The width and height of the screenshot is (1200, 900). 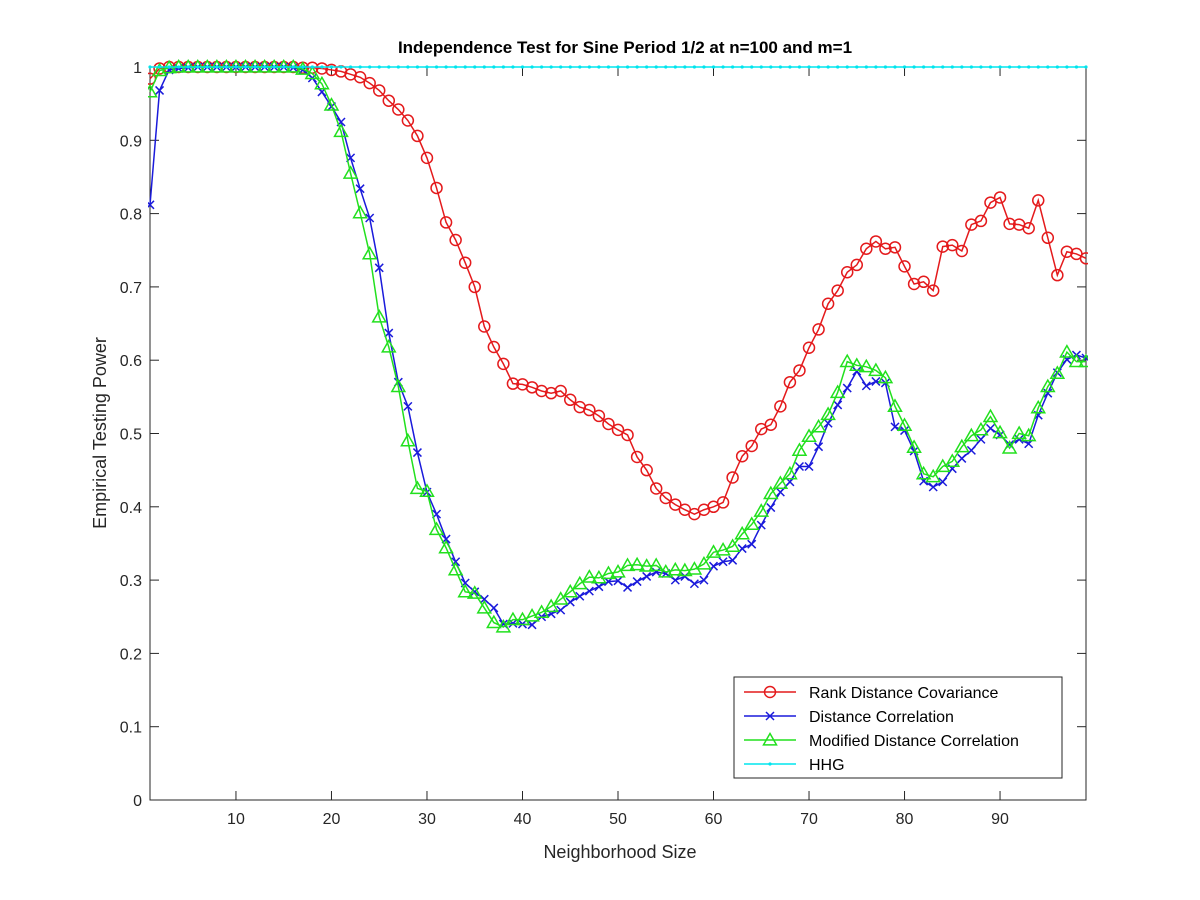 What do you see at coordinates (714, 819) in the screenshot?
I see `x-tick-label: 60` at bounding box center [714, 819].